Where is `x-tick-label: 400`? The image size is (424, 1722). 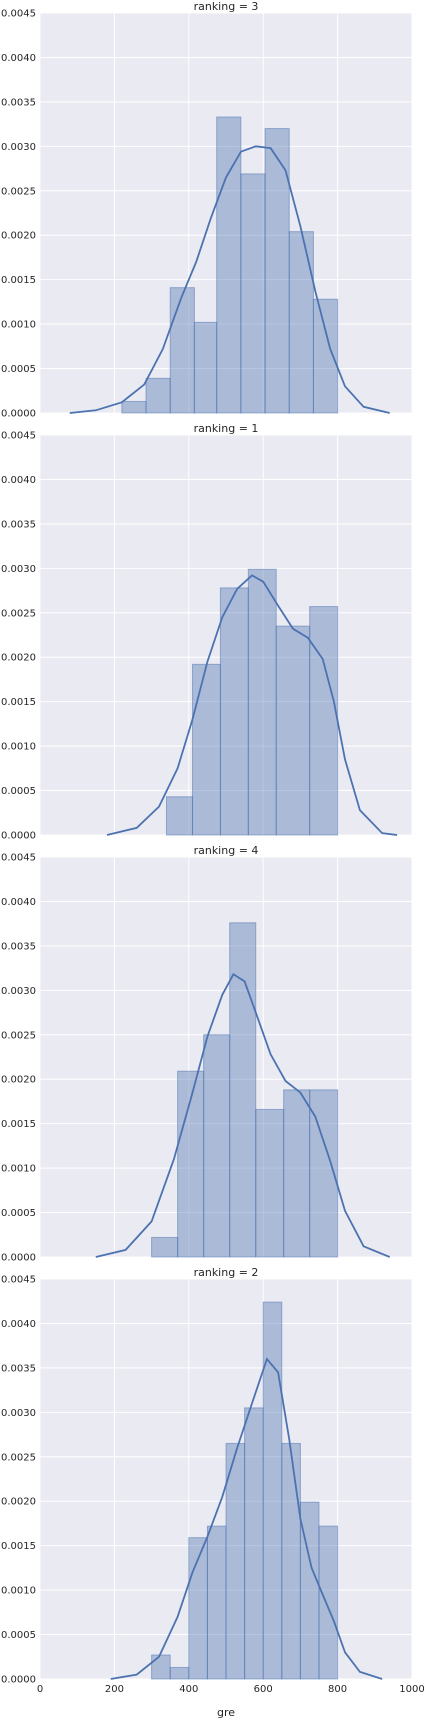 x-tick-label: 400 is located at coordinates (188, 1689).